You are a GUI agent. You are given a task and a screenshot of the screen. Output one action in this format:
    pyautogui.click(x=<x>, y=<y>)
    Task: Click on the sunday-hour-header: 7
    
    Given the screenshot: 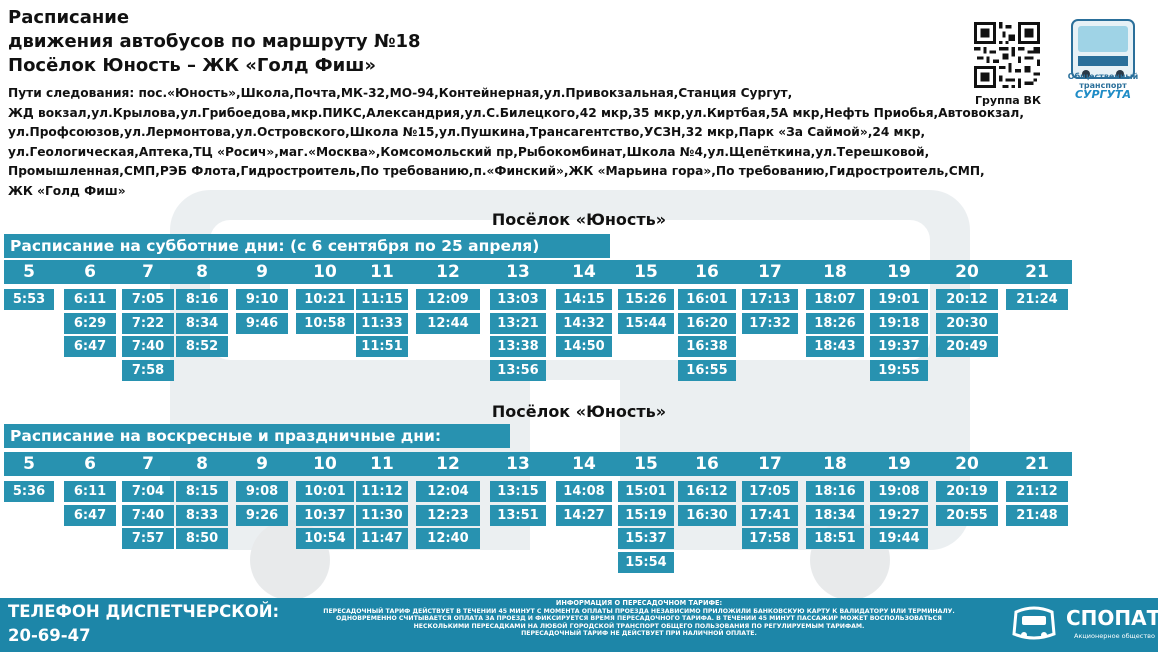 What is the action you would take?
    pyautogui.click(x=148, y=464)
    